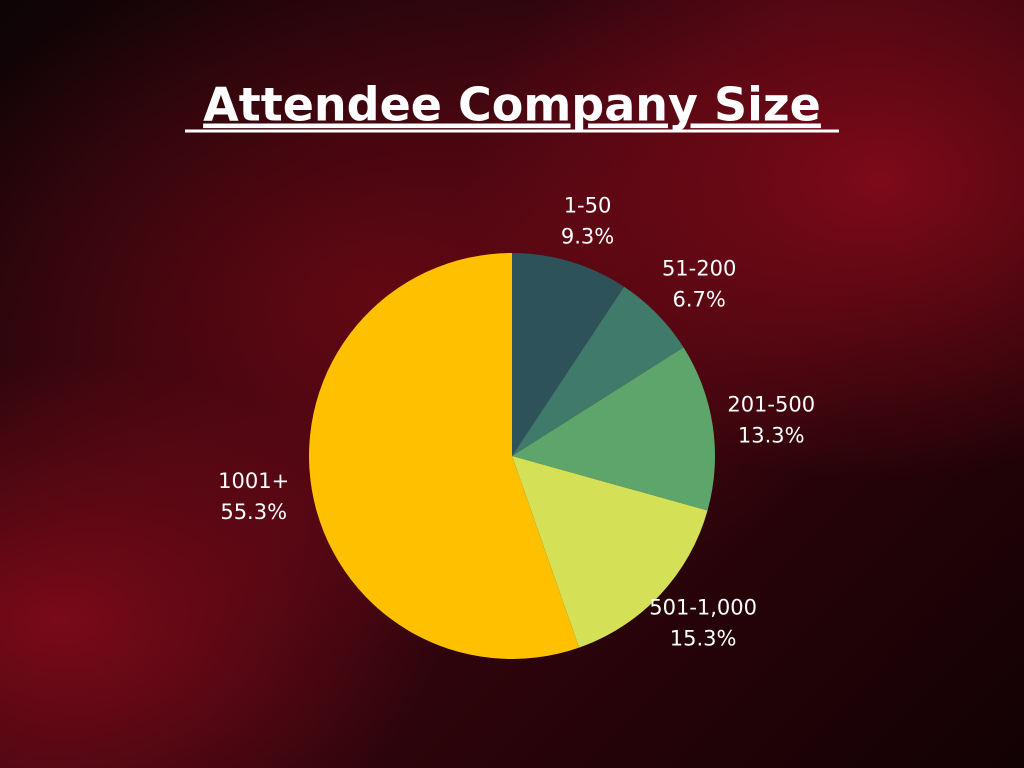 The width and height of the screenshot is (1024, 768). Describe the element at coordinates (512, 105) in the screenshot. I see `chart-title: Attendee Company Size` at that location.